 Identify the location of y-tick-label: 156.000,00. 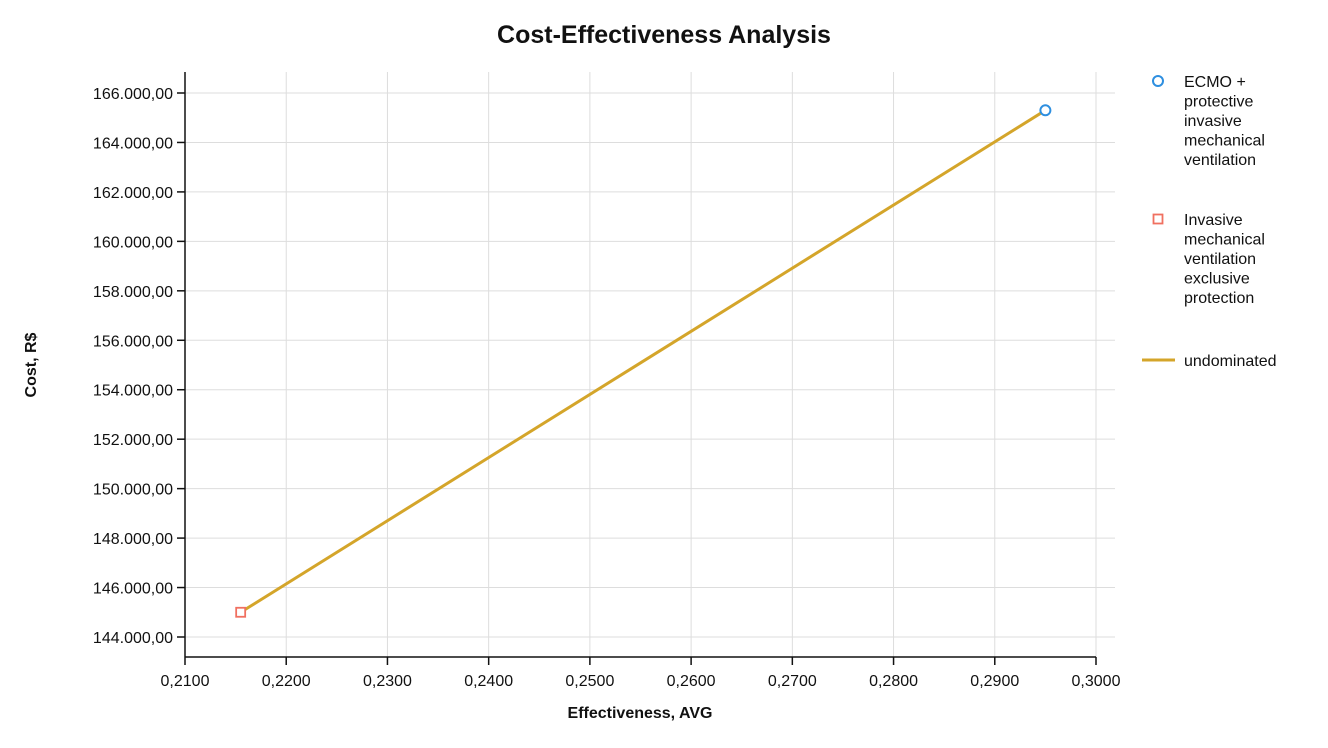
(133, 341).